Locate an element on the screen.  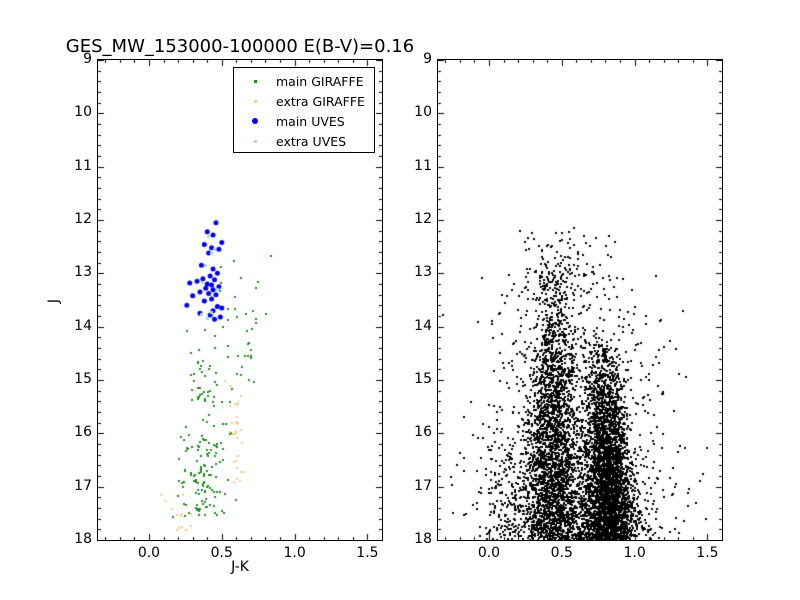
extra-uves-marker-icon is located at coordinates (255, 141).